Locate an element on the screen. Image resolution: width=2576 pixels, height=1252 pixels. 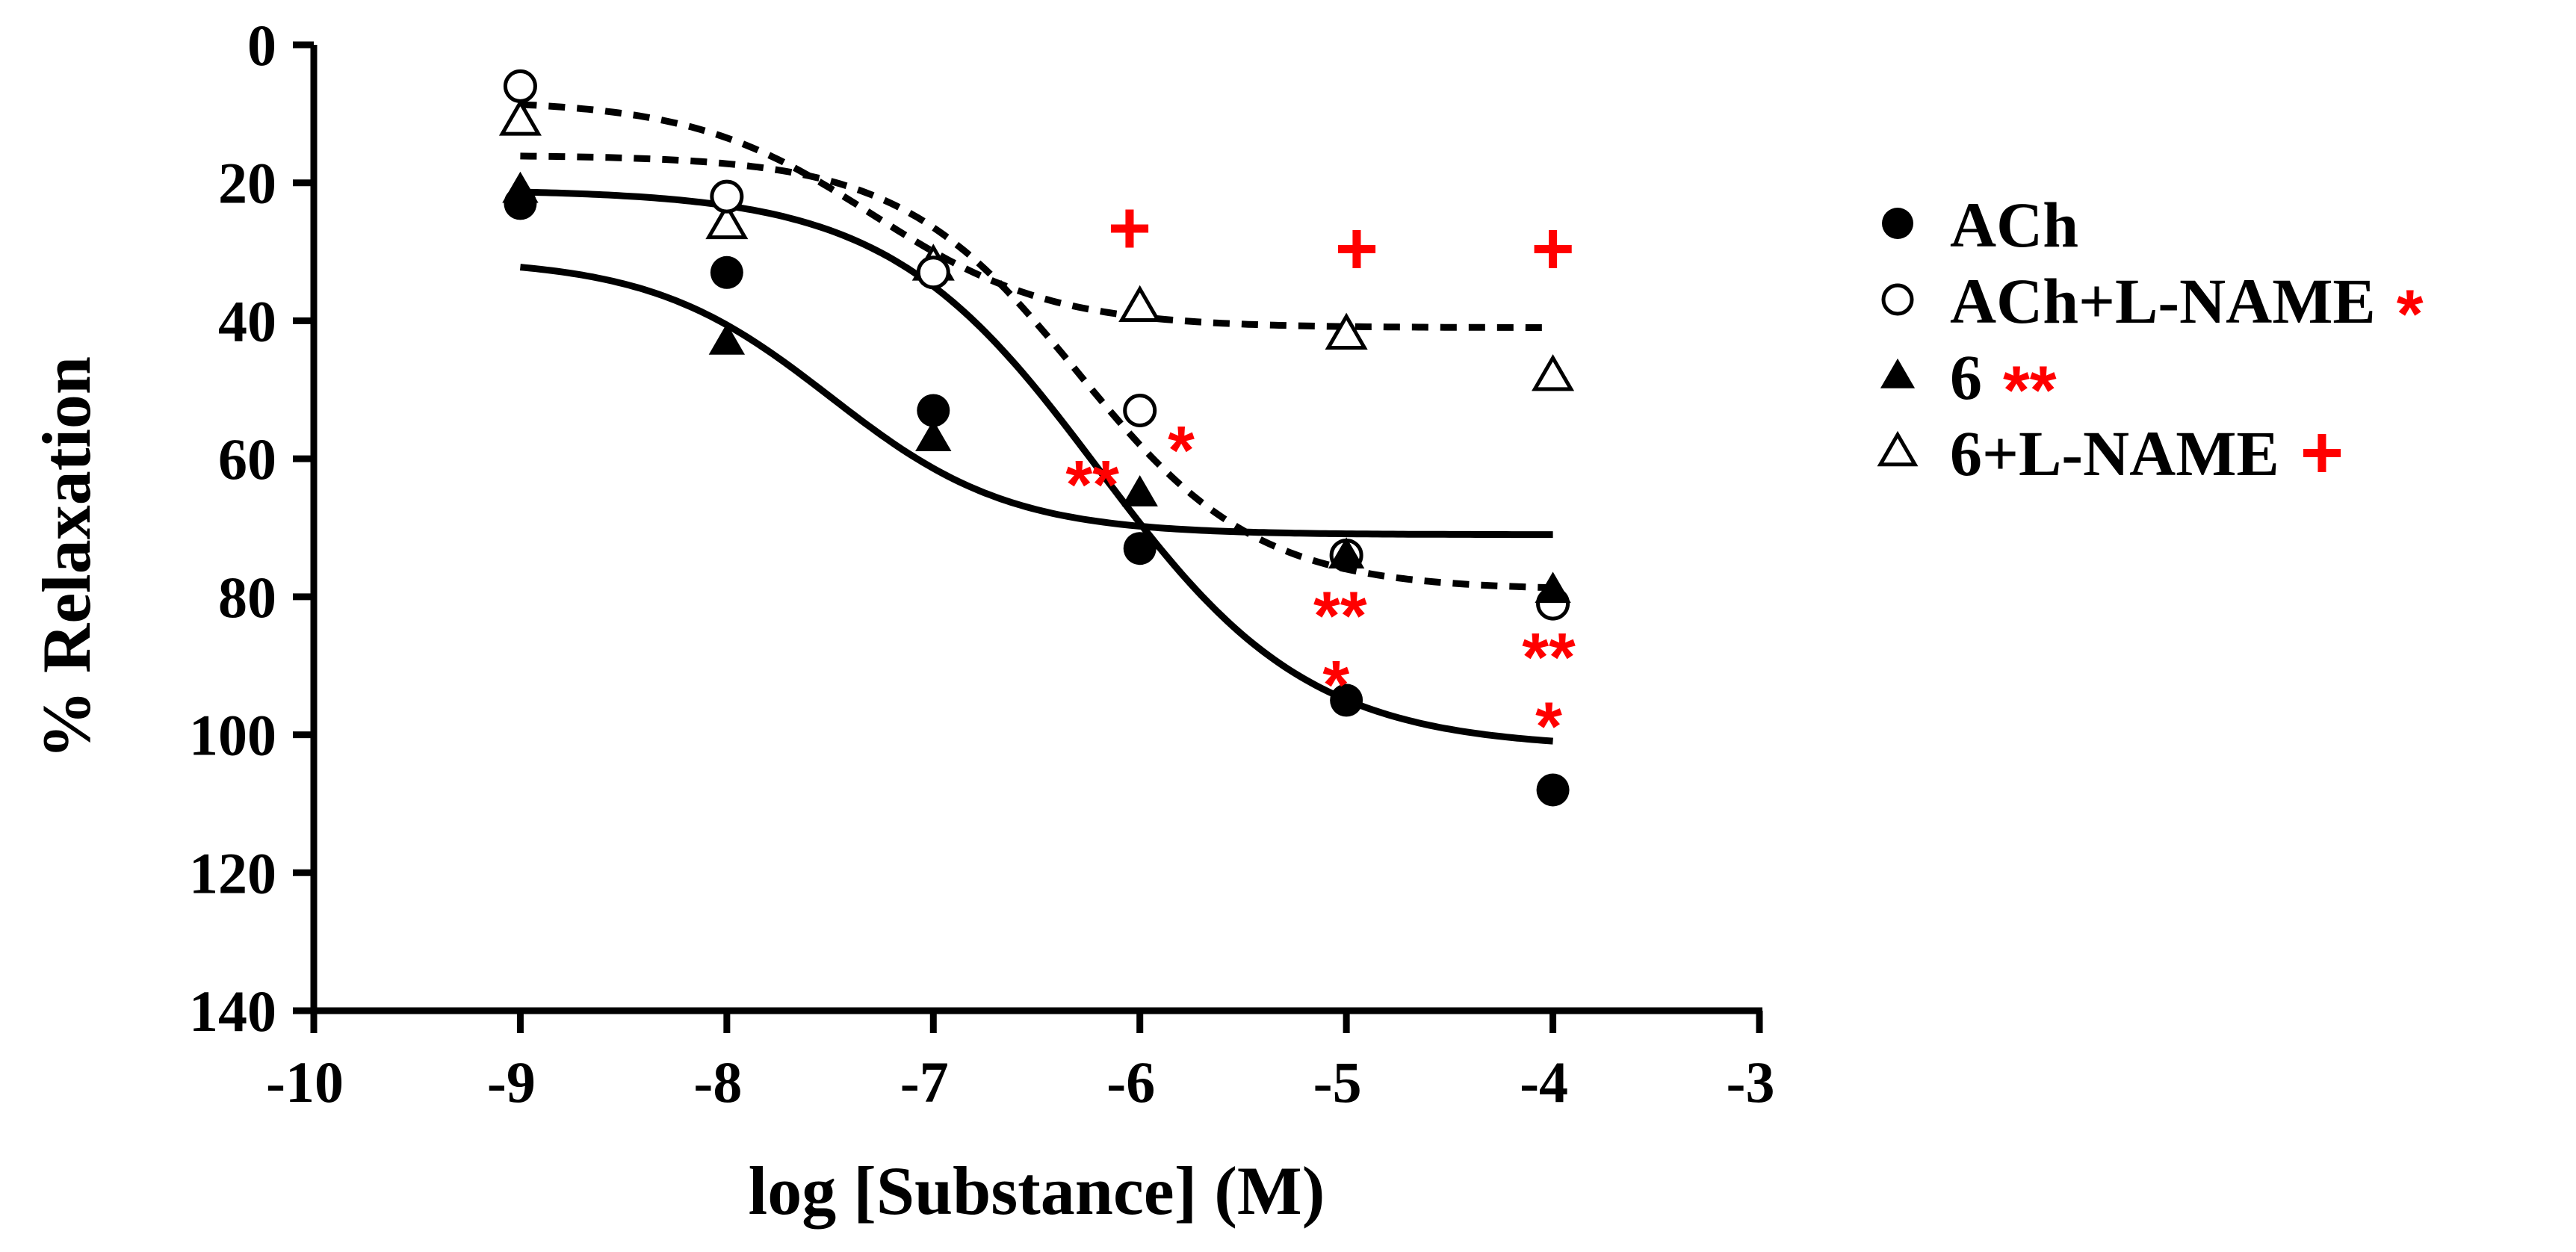
significance-annotations: + + +****** *** is located at coordinates (1320, 475).